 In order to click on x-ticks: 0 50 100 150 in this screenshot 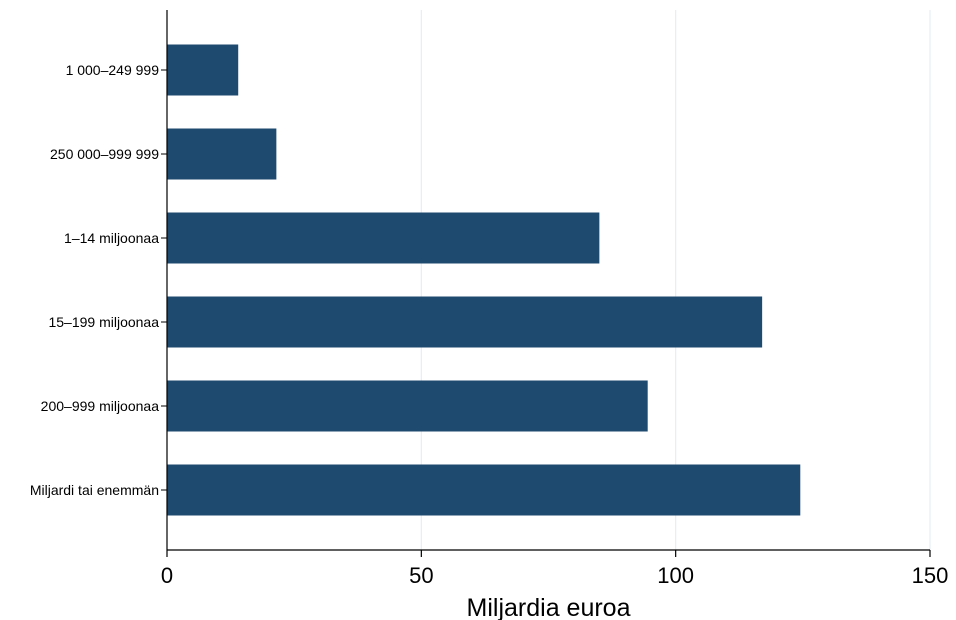, I will do `click(554, 569)`.